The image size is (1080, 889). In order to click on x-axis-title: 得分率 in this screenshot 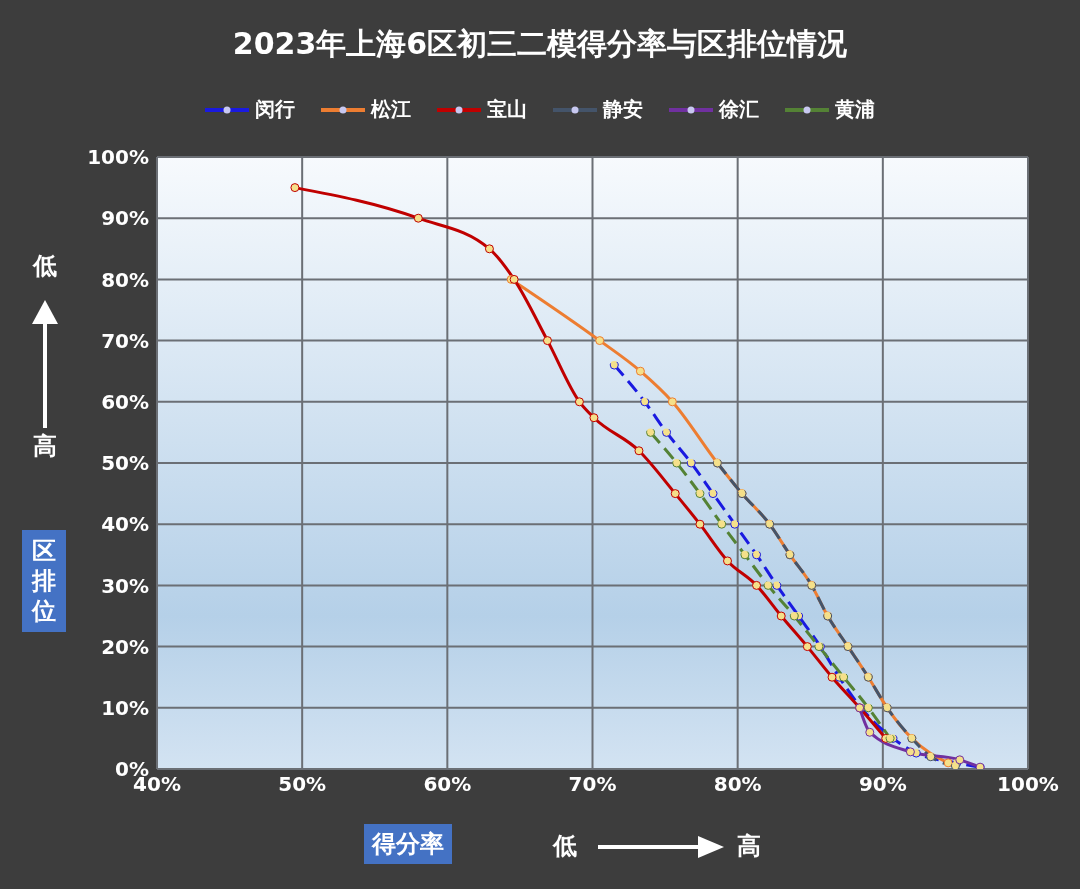, I will do `click(408, 844)`.